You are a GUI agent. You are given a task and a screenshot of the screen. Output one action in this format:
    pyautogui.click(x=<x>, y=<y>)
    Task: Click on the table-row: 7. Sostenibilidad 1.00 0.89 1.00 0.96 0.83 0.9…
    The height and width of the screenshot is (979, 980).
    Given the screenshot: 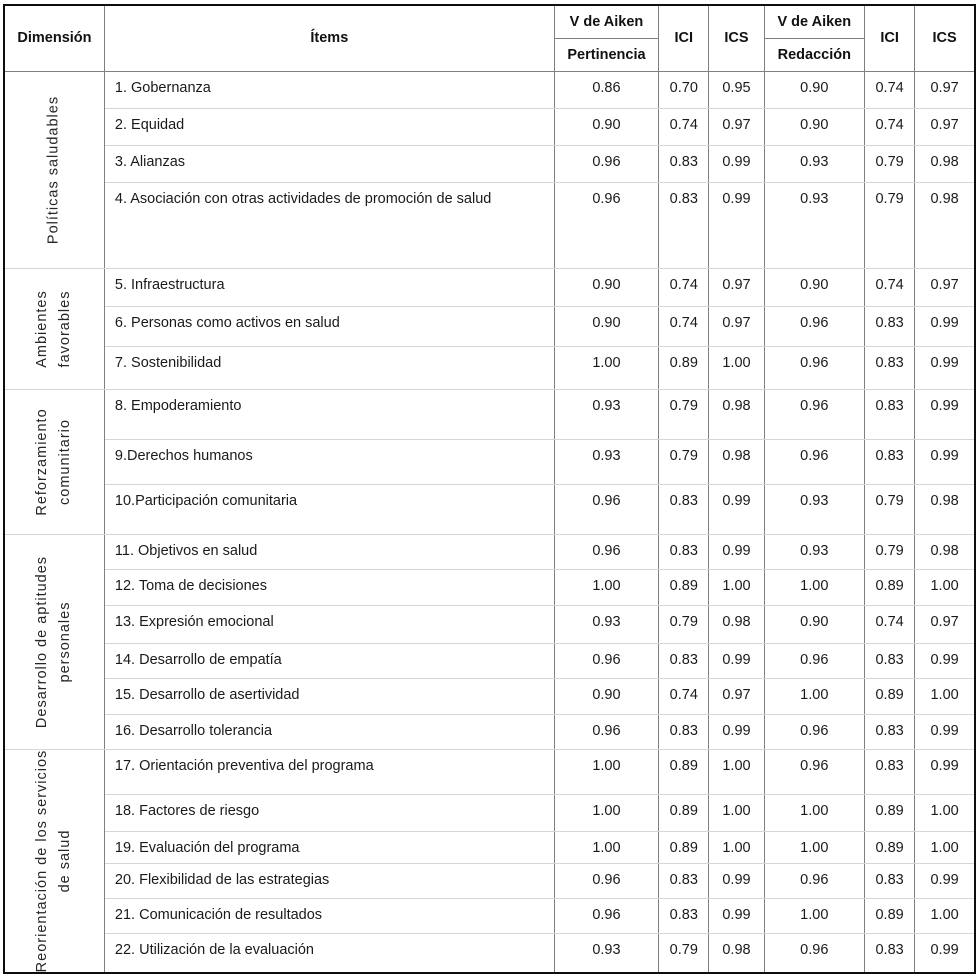 What is the action you would take?
    pyautogui.click(x=490, y=367)
    